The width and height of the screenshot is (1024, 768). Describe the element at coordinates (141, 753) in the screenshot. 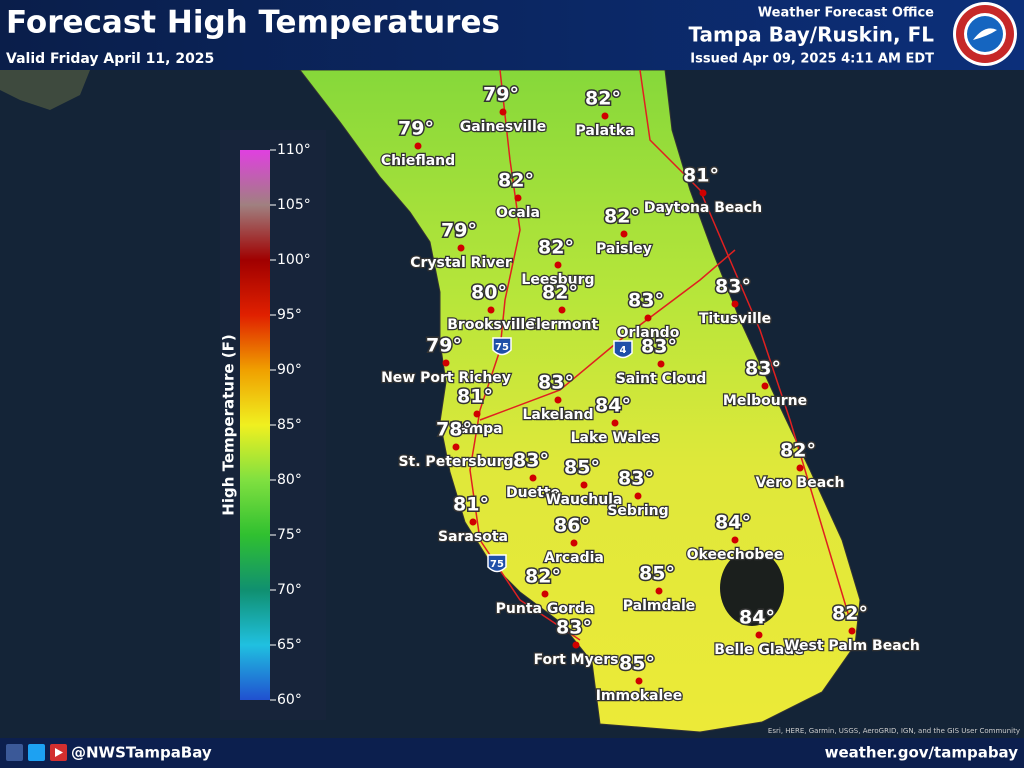

I see `social-handle: @NWSTampaBay` at that location.